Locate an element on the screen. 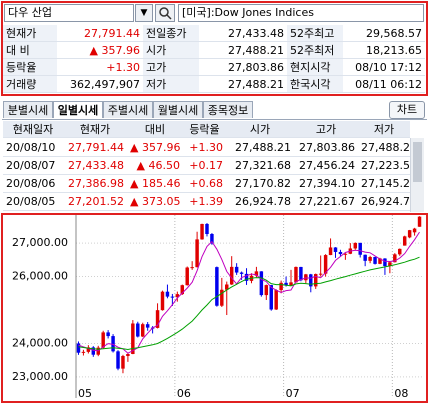 Image resolution: width=429 pixels, height=404 pixels. table-header: 등락율 is located at coordinates (204, 129).